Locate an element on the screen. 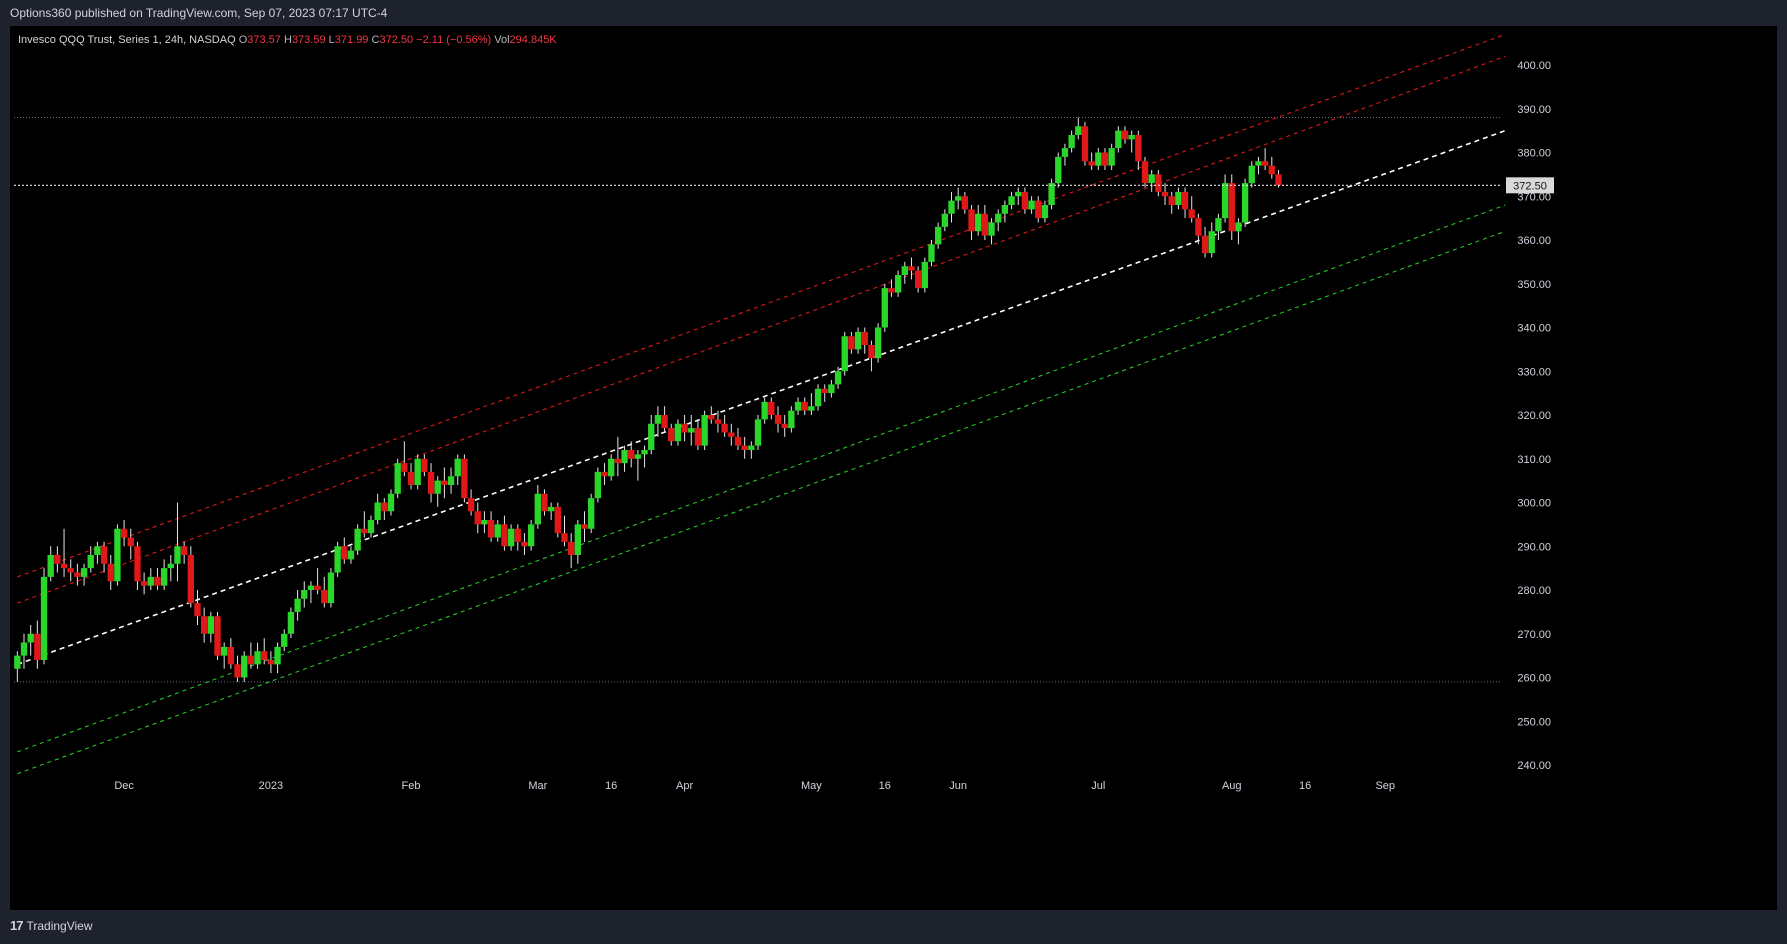  x-tick-label: 2023 is located at coordinates (271, 786).